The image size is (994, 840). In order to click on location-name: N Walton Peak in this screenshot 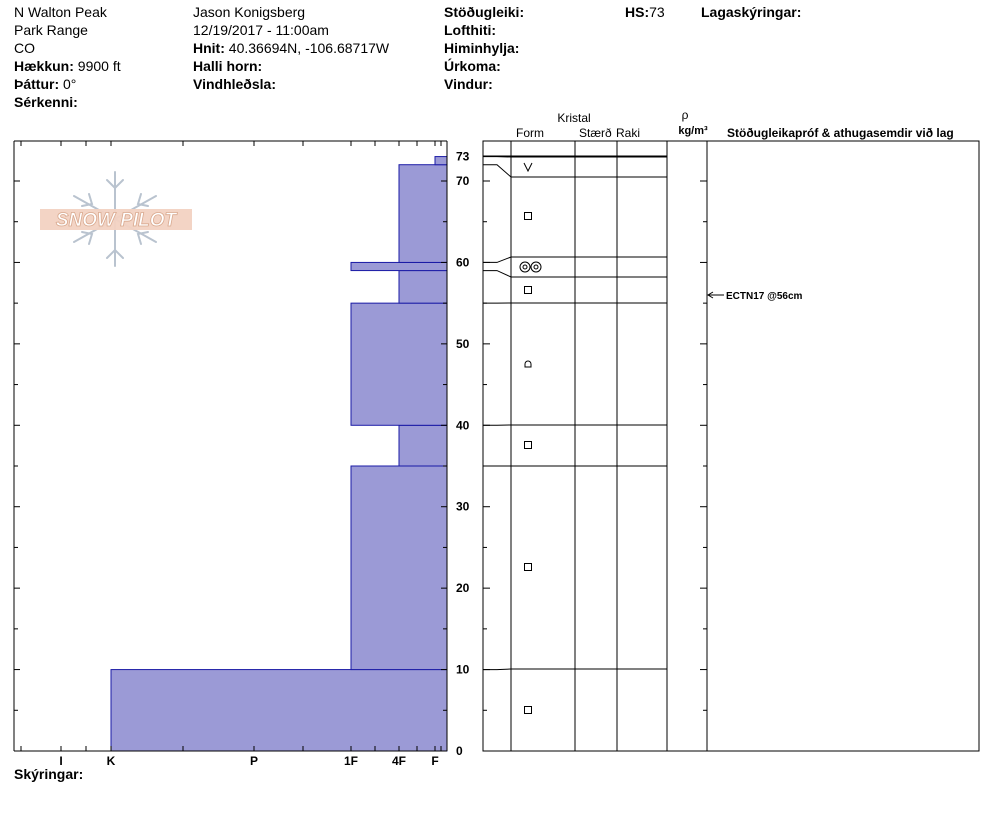, I will do `click(60, 12)`.